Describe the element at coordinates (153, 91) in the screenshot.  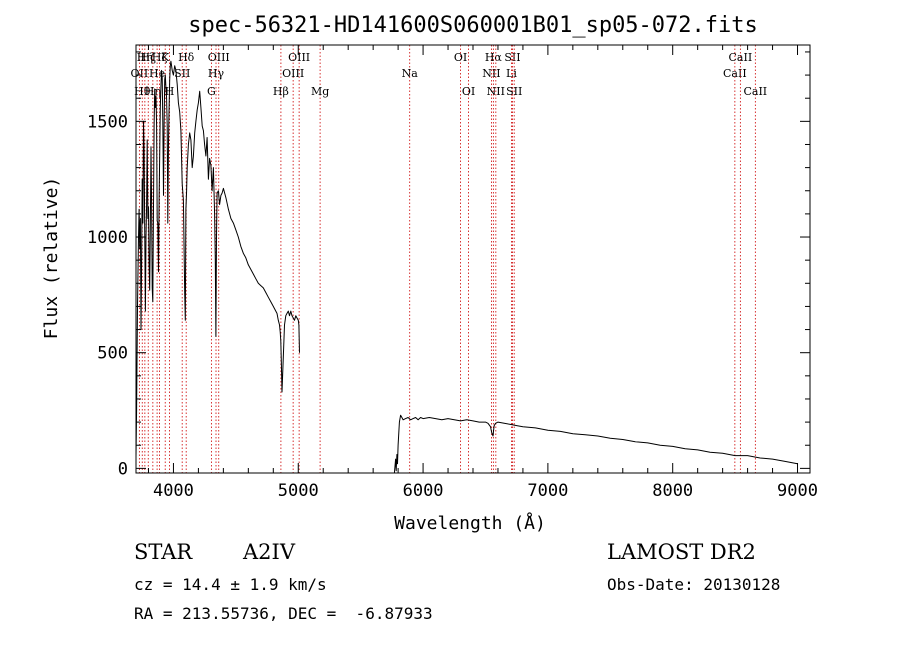
I see `line-label-4: Hη` at that location.